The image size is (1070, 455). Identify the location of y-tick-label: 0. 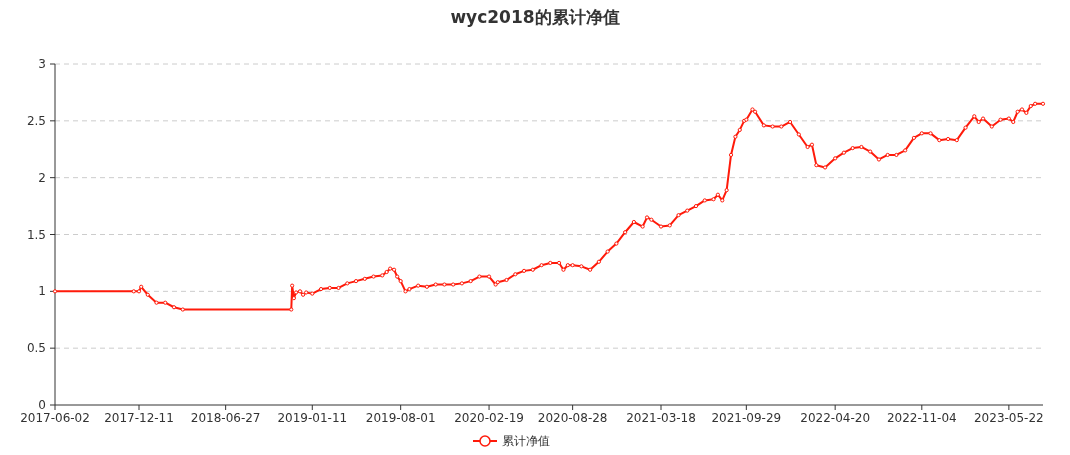
(42, 405).